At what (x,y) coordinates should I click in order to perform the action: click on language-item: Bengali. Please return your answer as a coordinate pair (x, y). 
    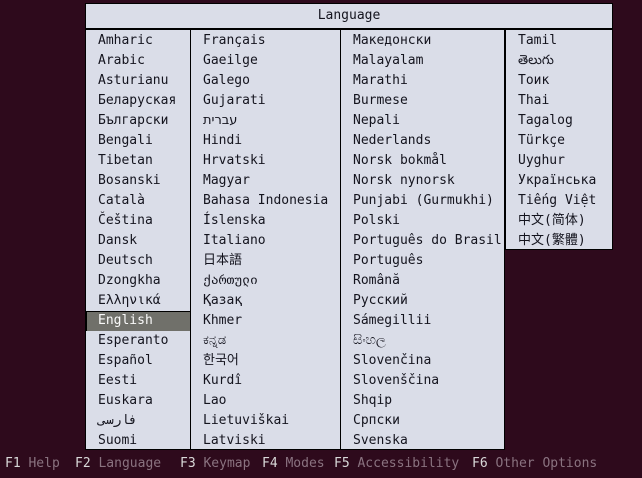
    Looking at the image, I should click on (125, 140).